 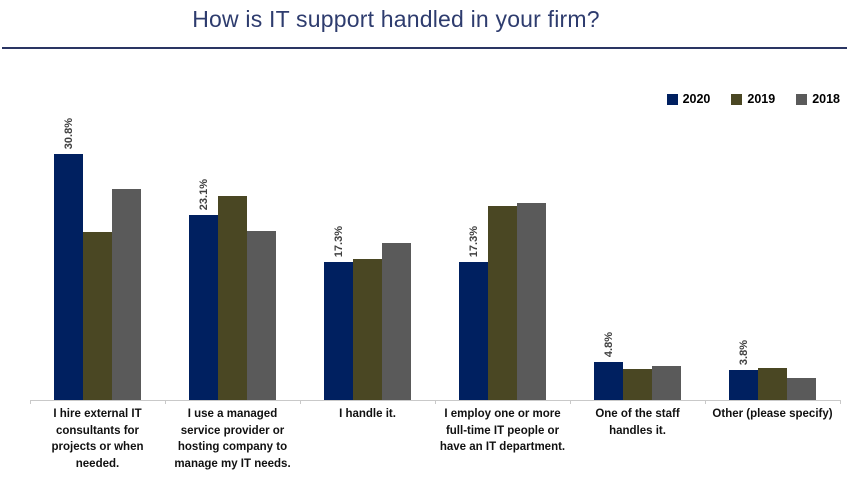 I want to click on legend: 2020 2019 2018, so click(x=753, y=99).